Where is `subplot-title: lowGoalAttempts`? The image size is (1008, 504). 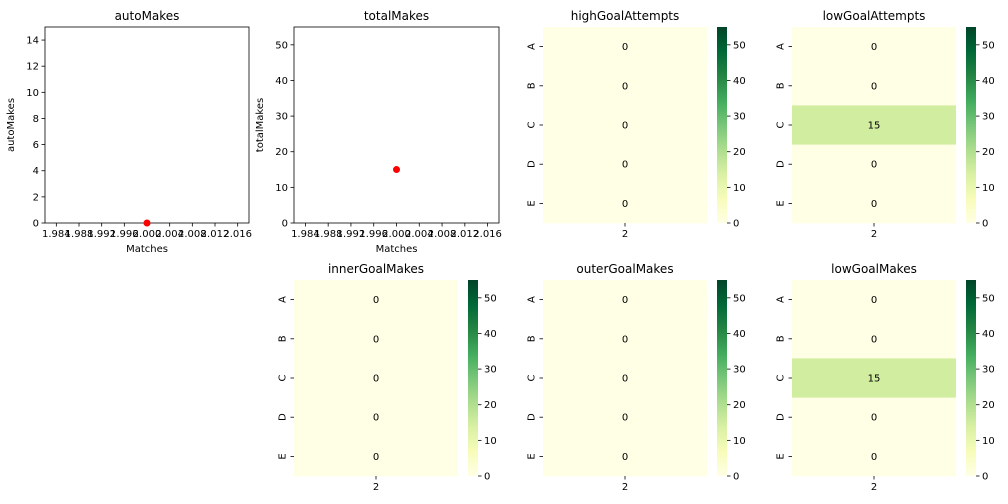 subplot-title: lowGoalAttempts is located at coordinates (874, 16).